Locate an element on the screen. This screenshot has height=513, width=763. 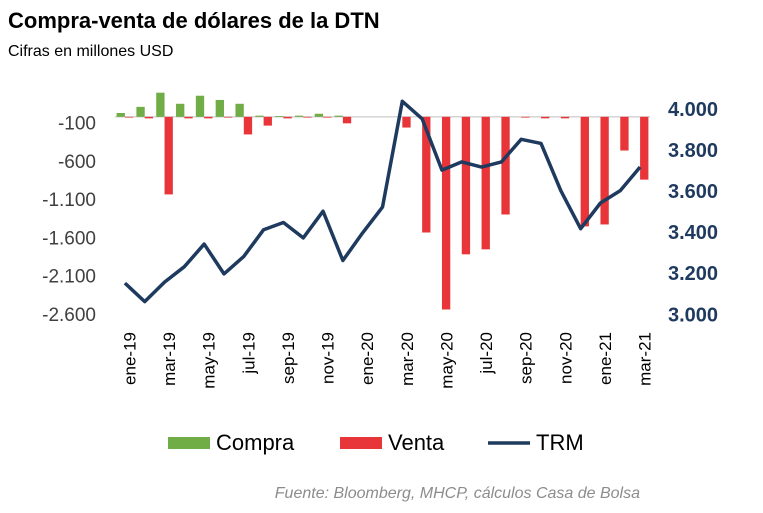
y2-tick-label: 3.400 is located at coordinates (693, 233).